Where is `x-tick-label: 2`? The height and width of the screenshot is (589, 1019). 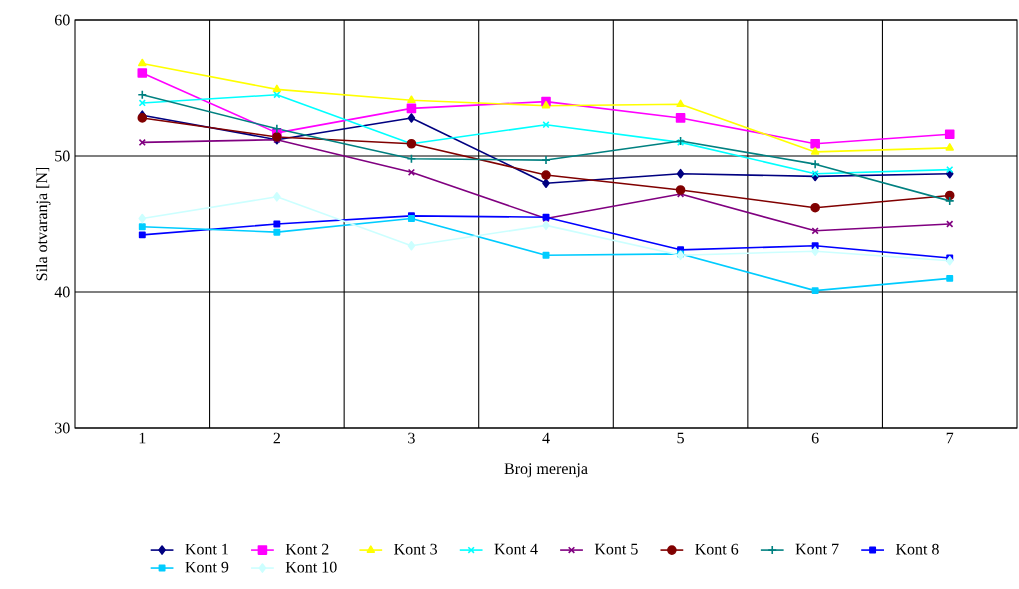
x-tick-label: 2 is located at coordinates (276, 438).